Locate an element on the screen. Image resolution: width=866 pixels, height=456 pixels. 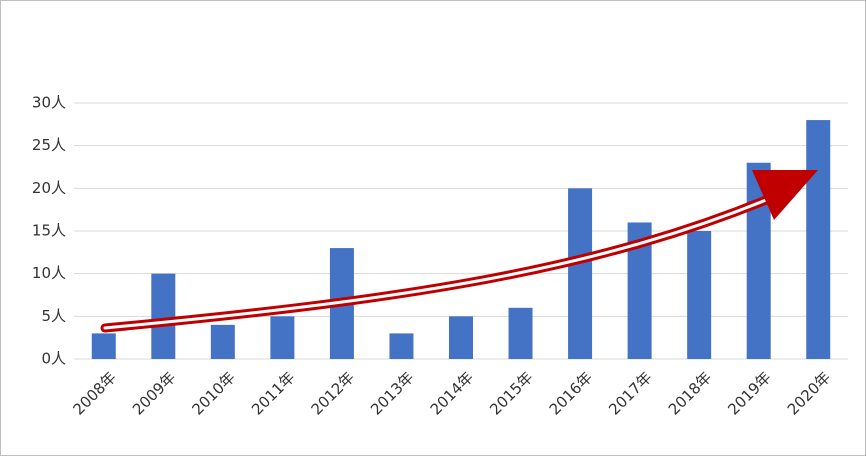
y-tick-label: 10人 is located at coordinates (49, 273).